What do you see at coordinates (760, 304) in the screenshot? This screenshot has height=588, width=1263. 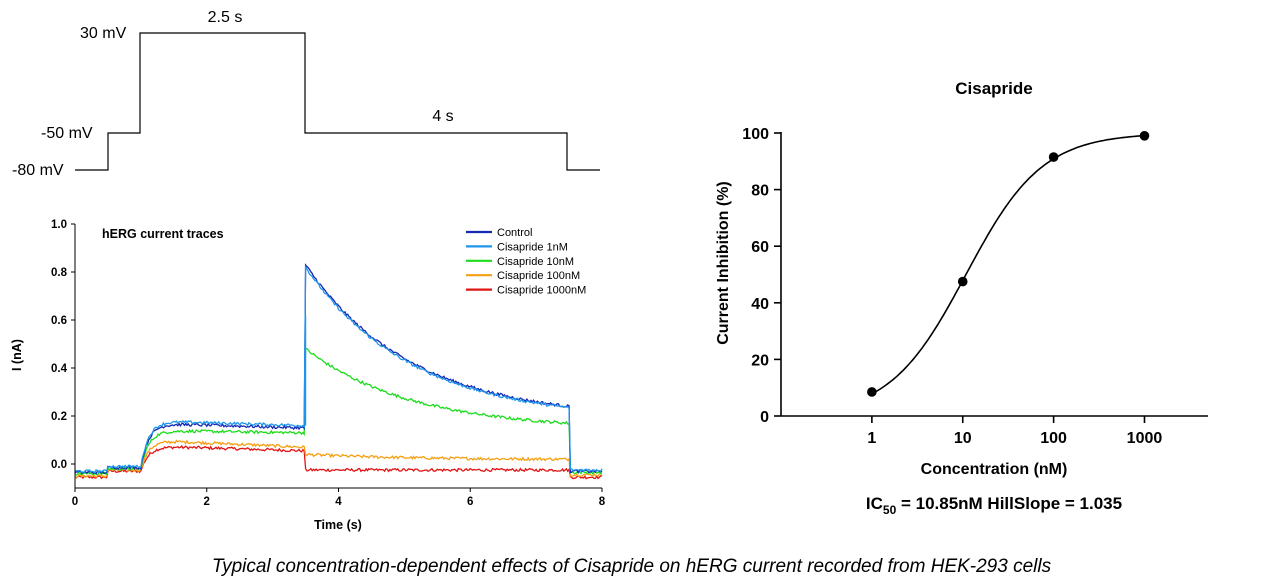 I see `dr-ytick-label: 40` at bounding box center [760, 304].